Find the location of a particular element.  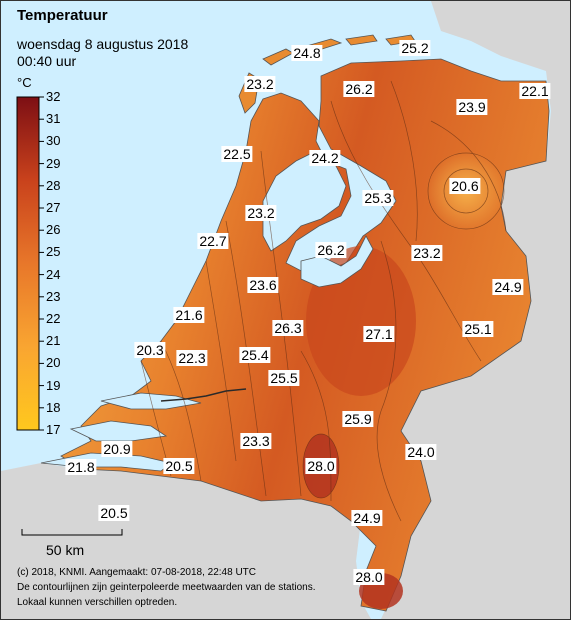

station-temperature: 24.8 is located at coordinates (307, 53).